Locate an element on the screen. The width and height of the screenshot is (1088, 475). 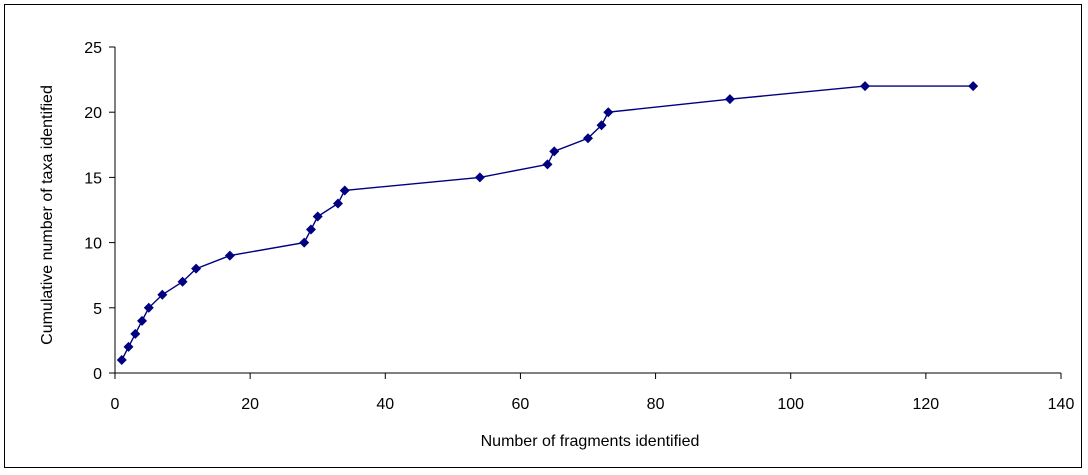
x-tick-label: 0 is located at coordinates (115, 404).